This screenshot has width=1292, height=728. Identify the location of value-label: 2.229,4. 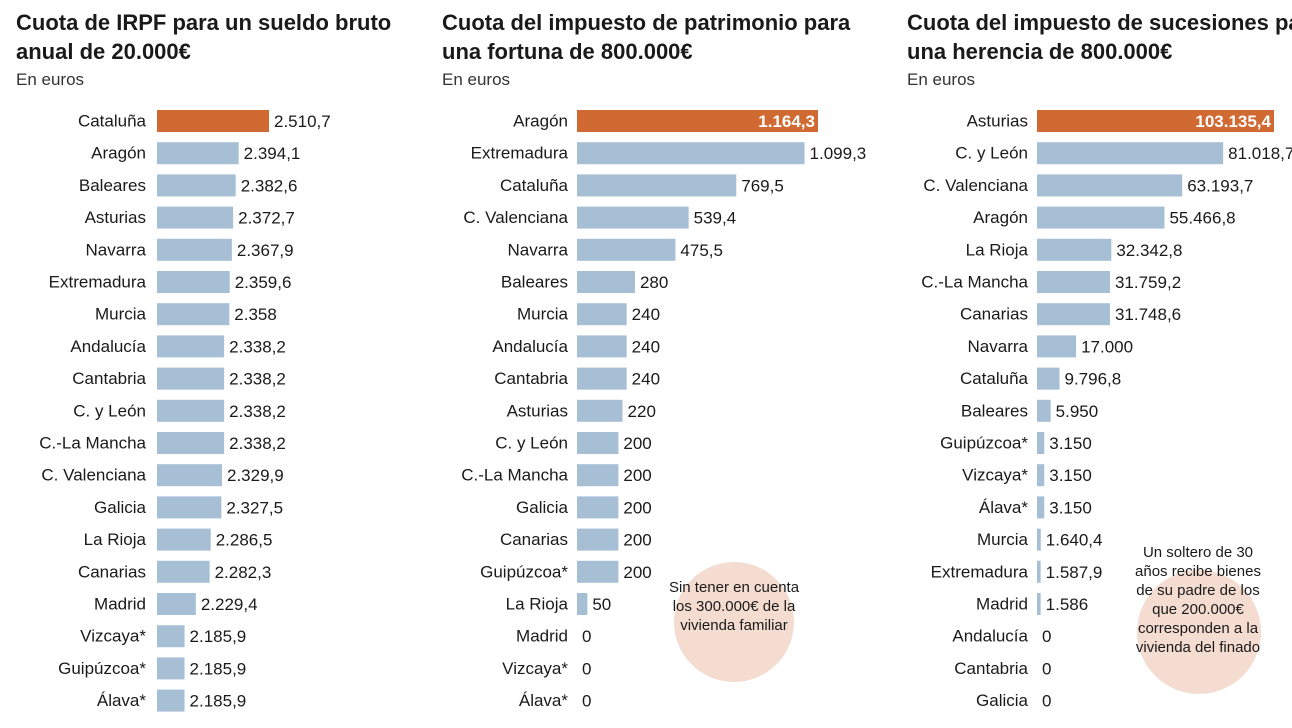
(229, 604).